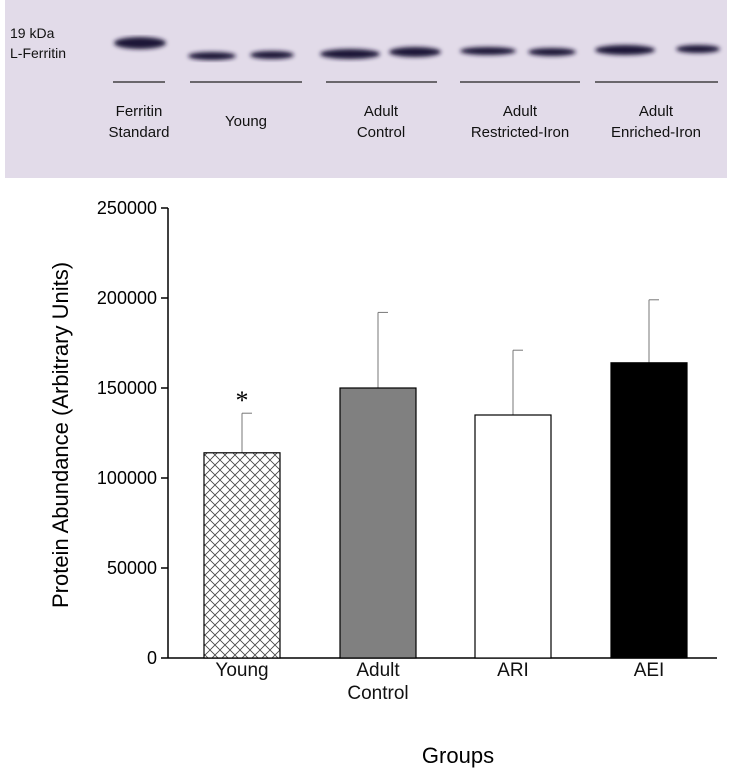 This screenshot has width=732, height=774. I want to click on lane-label: Restricted-Iron, so click(520, 132).